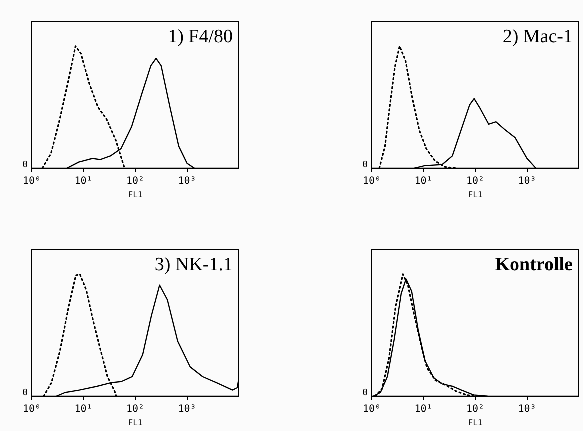 The height and width of the screenshot is (431, 583). Describe the element at coordinates (193, 265) in the screenshot. I see `chart-title: 3) NK-1.1` at that location.